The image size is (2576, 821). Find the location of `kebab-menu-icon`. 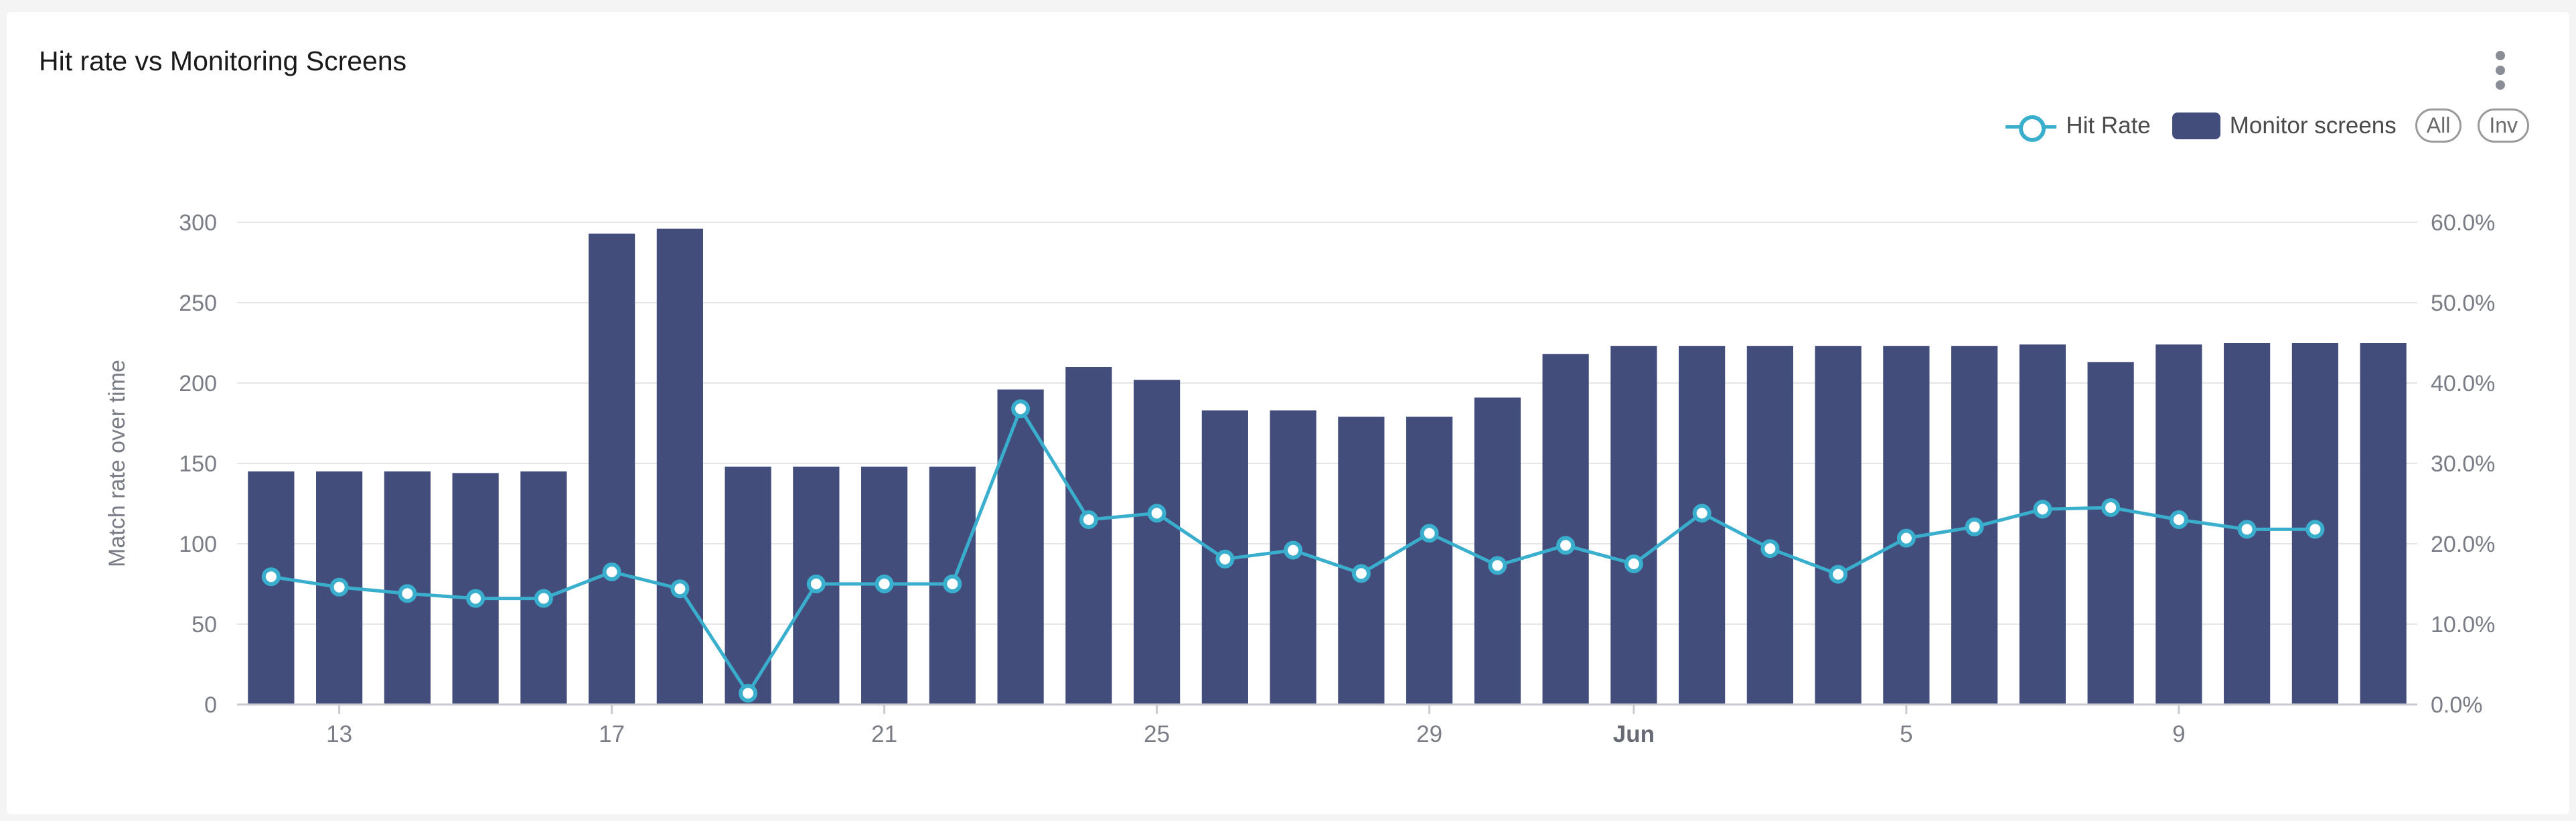

kebab-menu-icon is located at coordinates (2500, 74).